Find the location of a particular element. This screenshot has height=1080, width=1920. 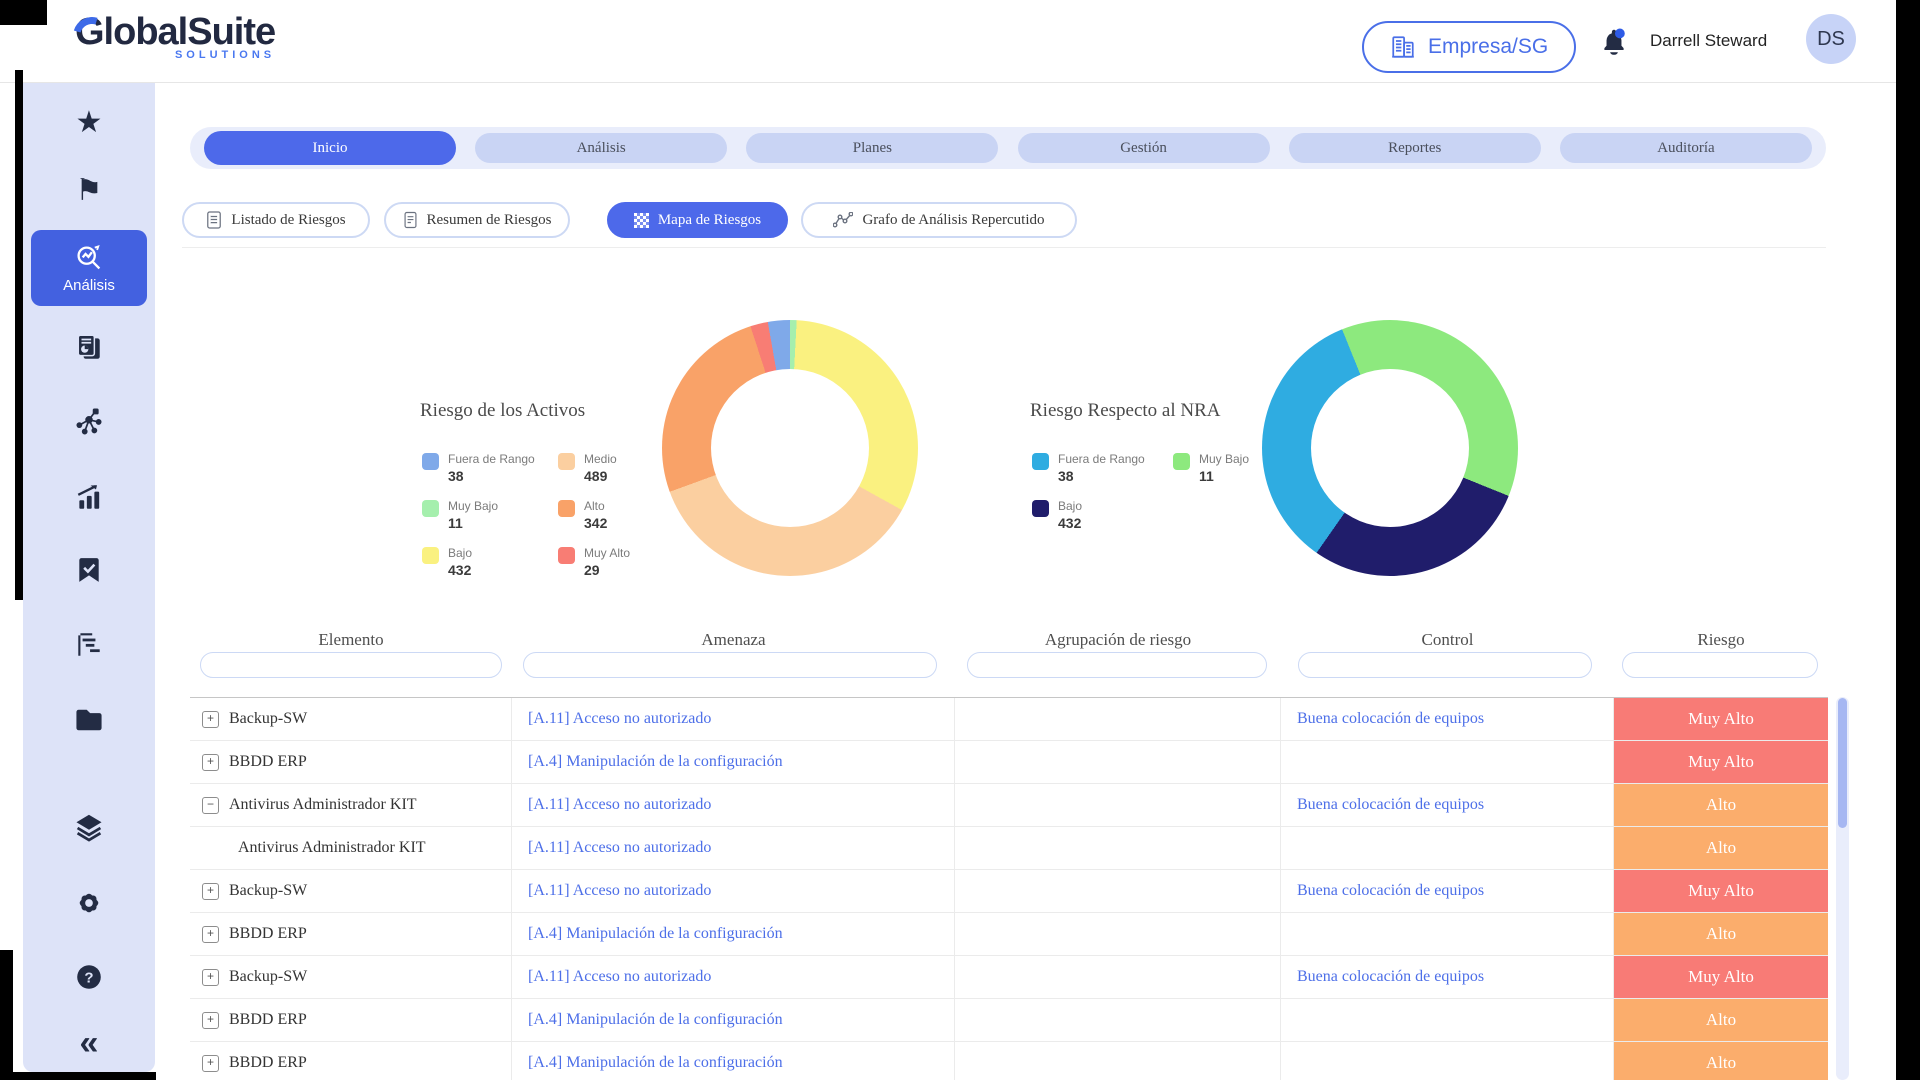

subtab-resumen-de-riesgos: Resumen de Riesgos is located at coordinates (477, 220).